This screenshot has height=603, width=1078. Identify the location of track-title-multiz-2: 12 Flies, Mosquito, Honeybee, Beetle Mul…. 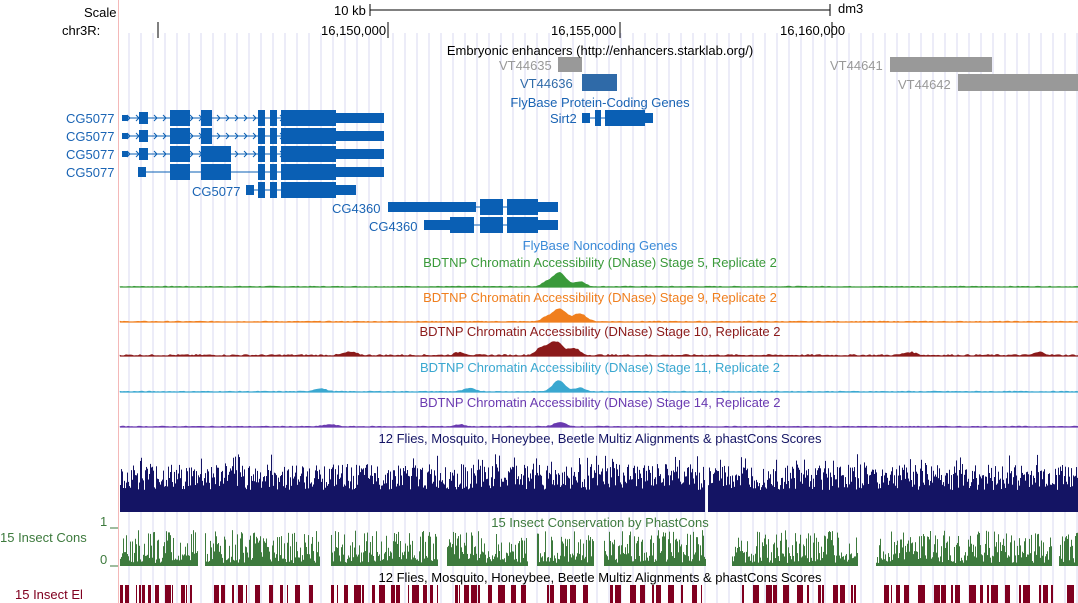
(600, 577).